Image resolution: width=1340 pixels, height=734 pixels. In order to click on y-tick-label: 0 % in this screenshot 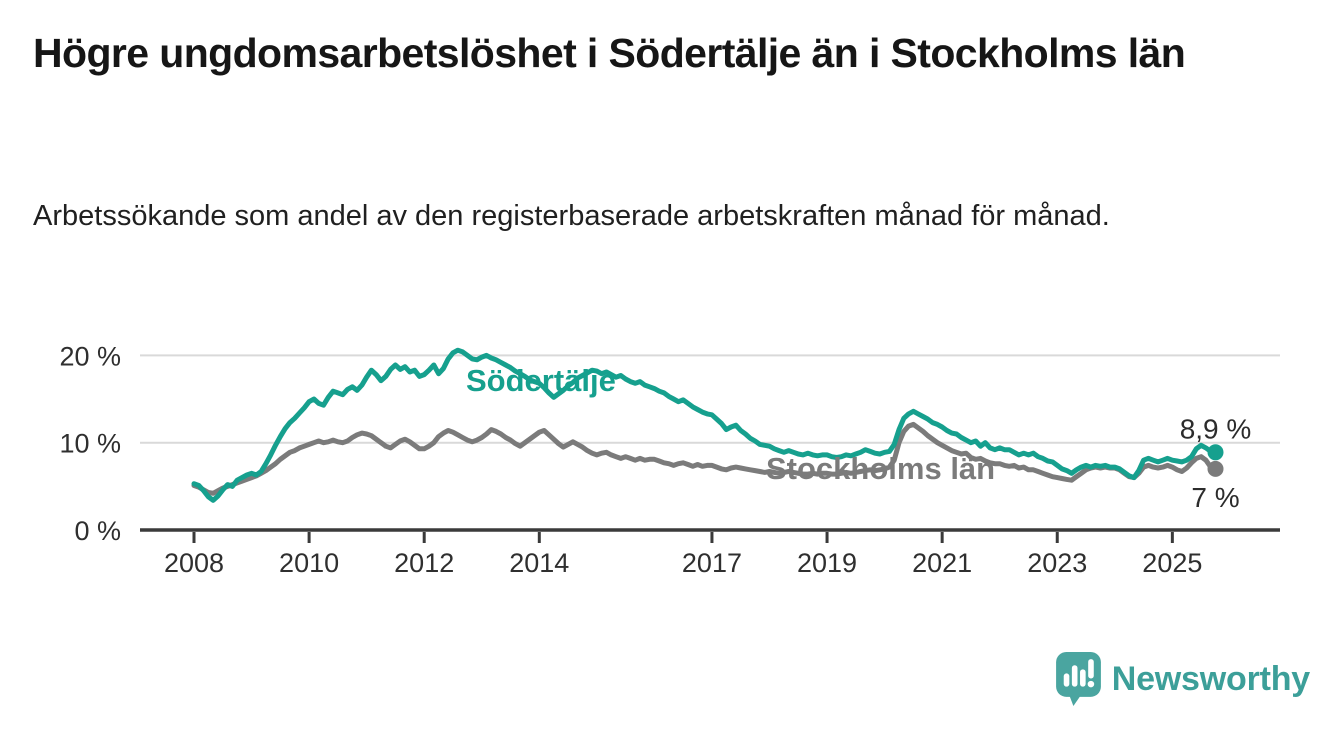, I will do `click(97, 531)`.